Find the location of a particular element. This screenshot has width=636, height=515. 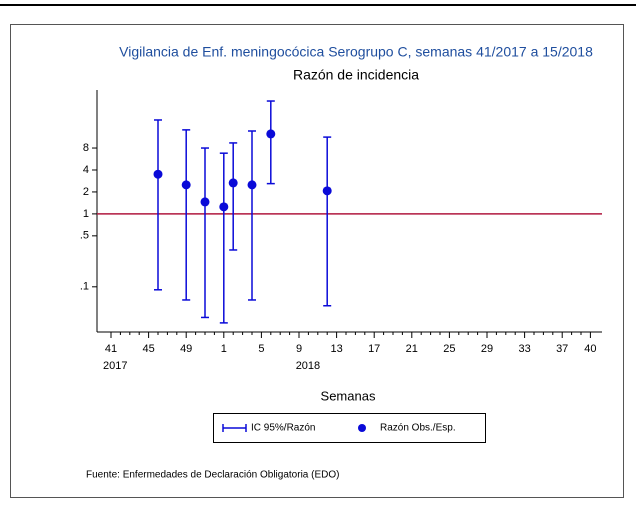

x-tick-label: 41 is located at coordinates (111, 349).